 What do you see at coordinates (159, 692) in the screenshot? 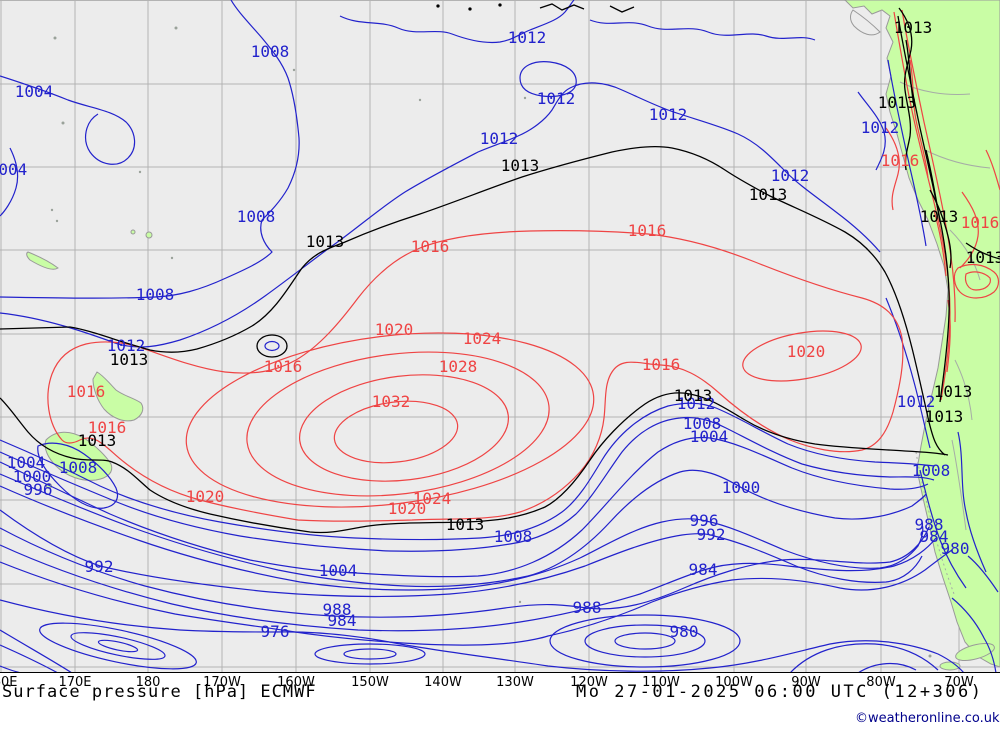
I see `product-title: Surface pressure [hPa] ECMWF` at bounding box center [159, 692].